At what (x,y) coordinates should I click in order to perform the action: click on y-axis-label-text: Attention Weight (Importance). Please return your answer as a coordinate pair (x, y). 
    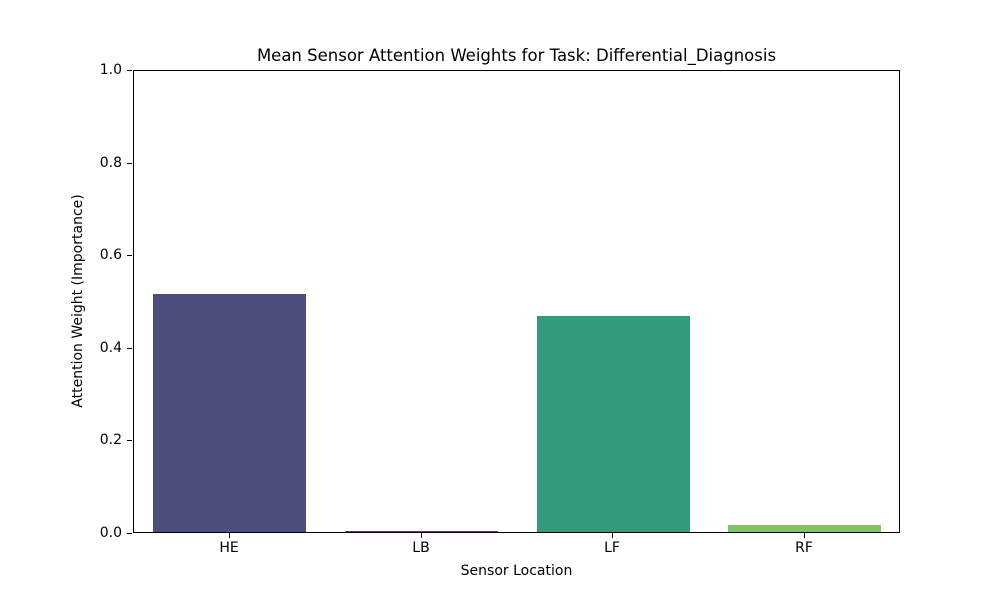
    Looking at the image, I should click on (78, 301).